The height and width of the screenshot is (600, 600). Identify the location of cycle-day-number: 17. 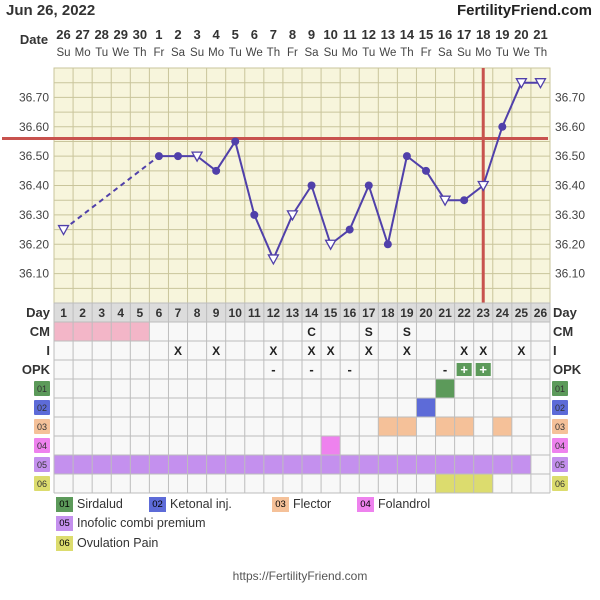
(369, 313).